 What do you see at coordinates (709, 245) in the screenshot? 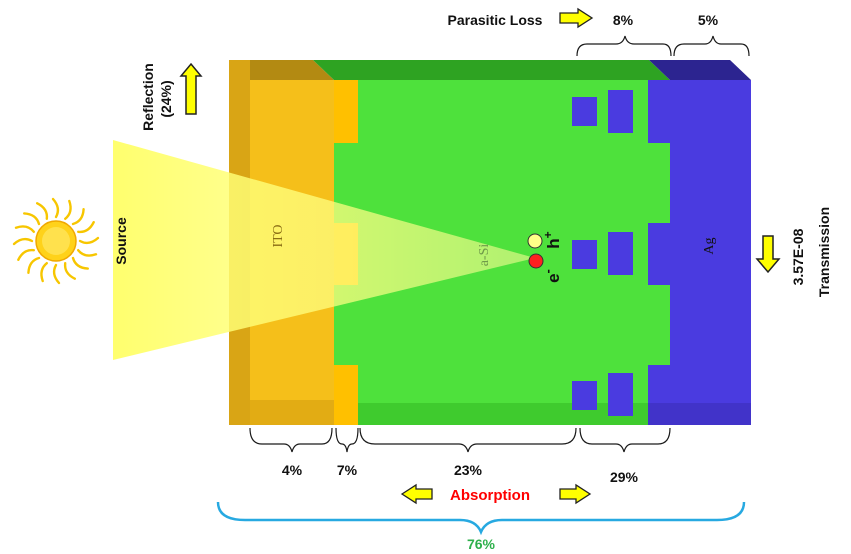
I see `ag-label: Ag` at bounding box center [709, 245].